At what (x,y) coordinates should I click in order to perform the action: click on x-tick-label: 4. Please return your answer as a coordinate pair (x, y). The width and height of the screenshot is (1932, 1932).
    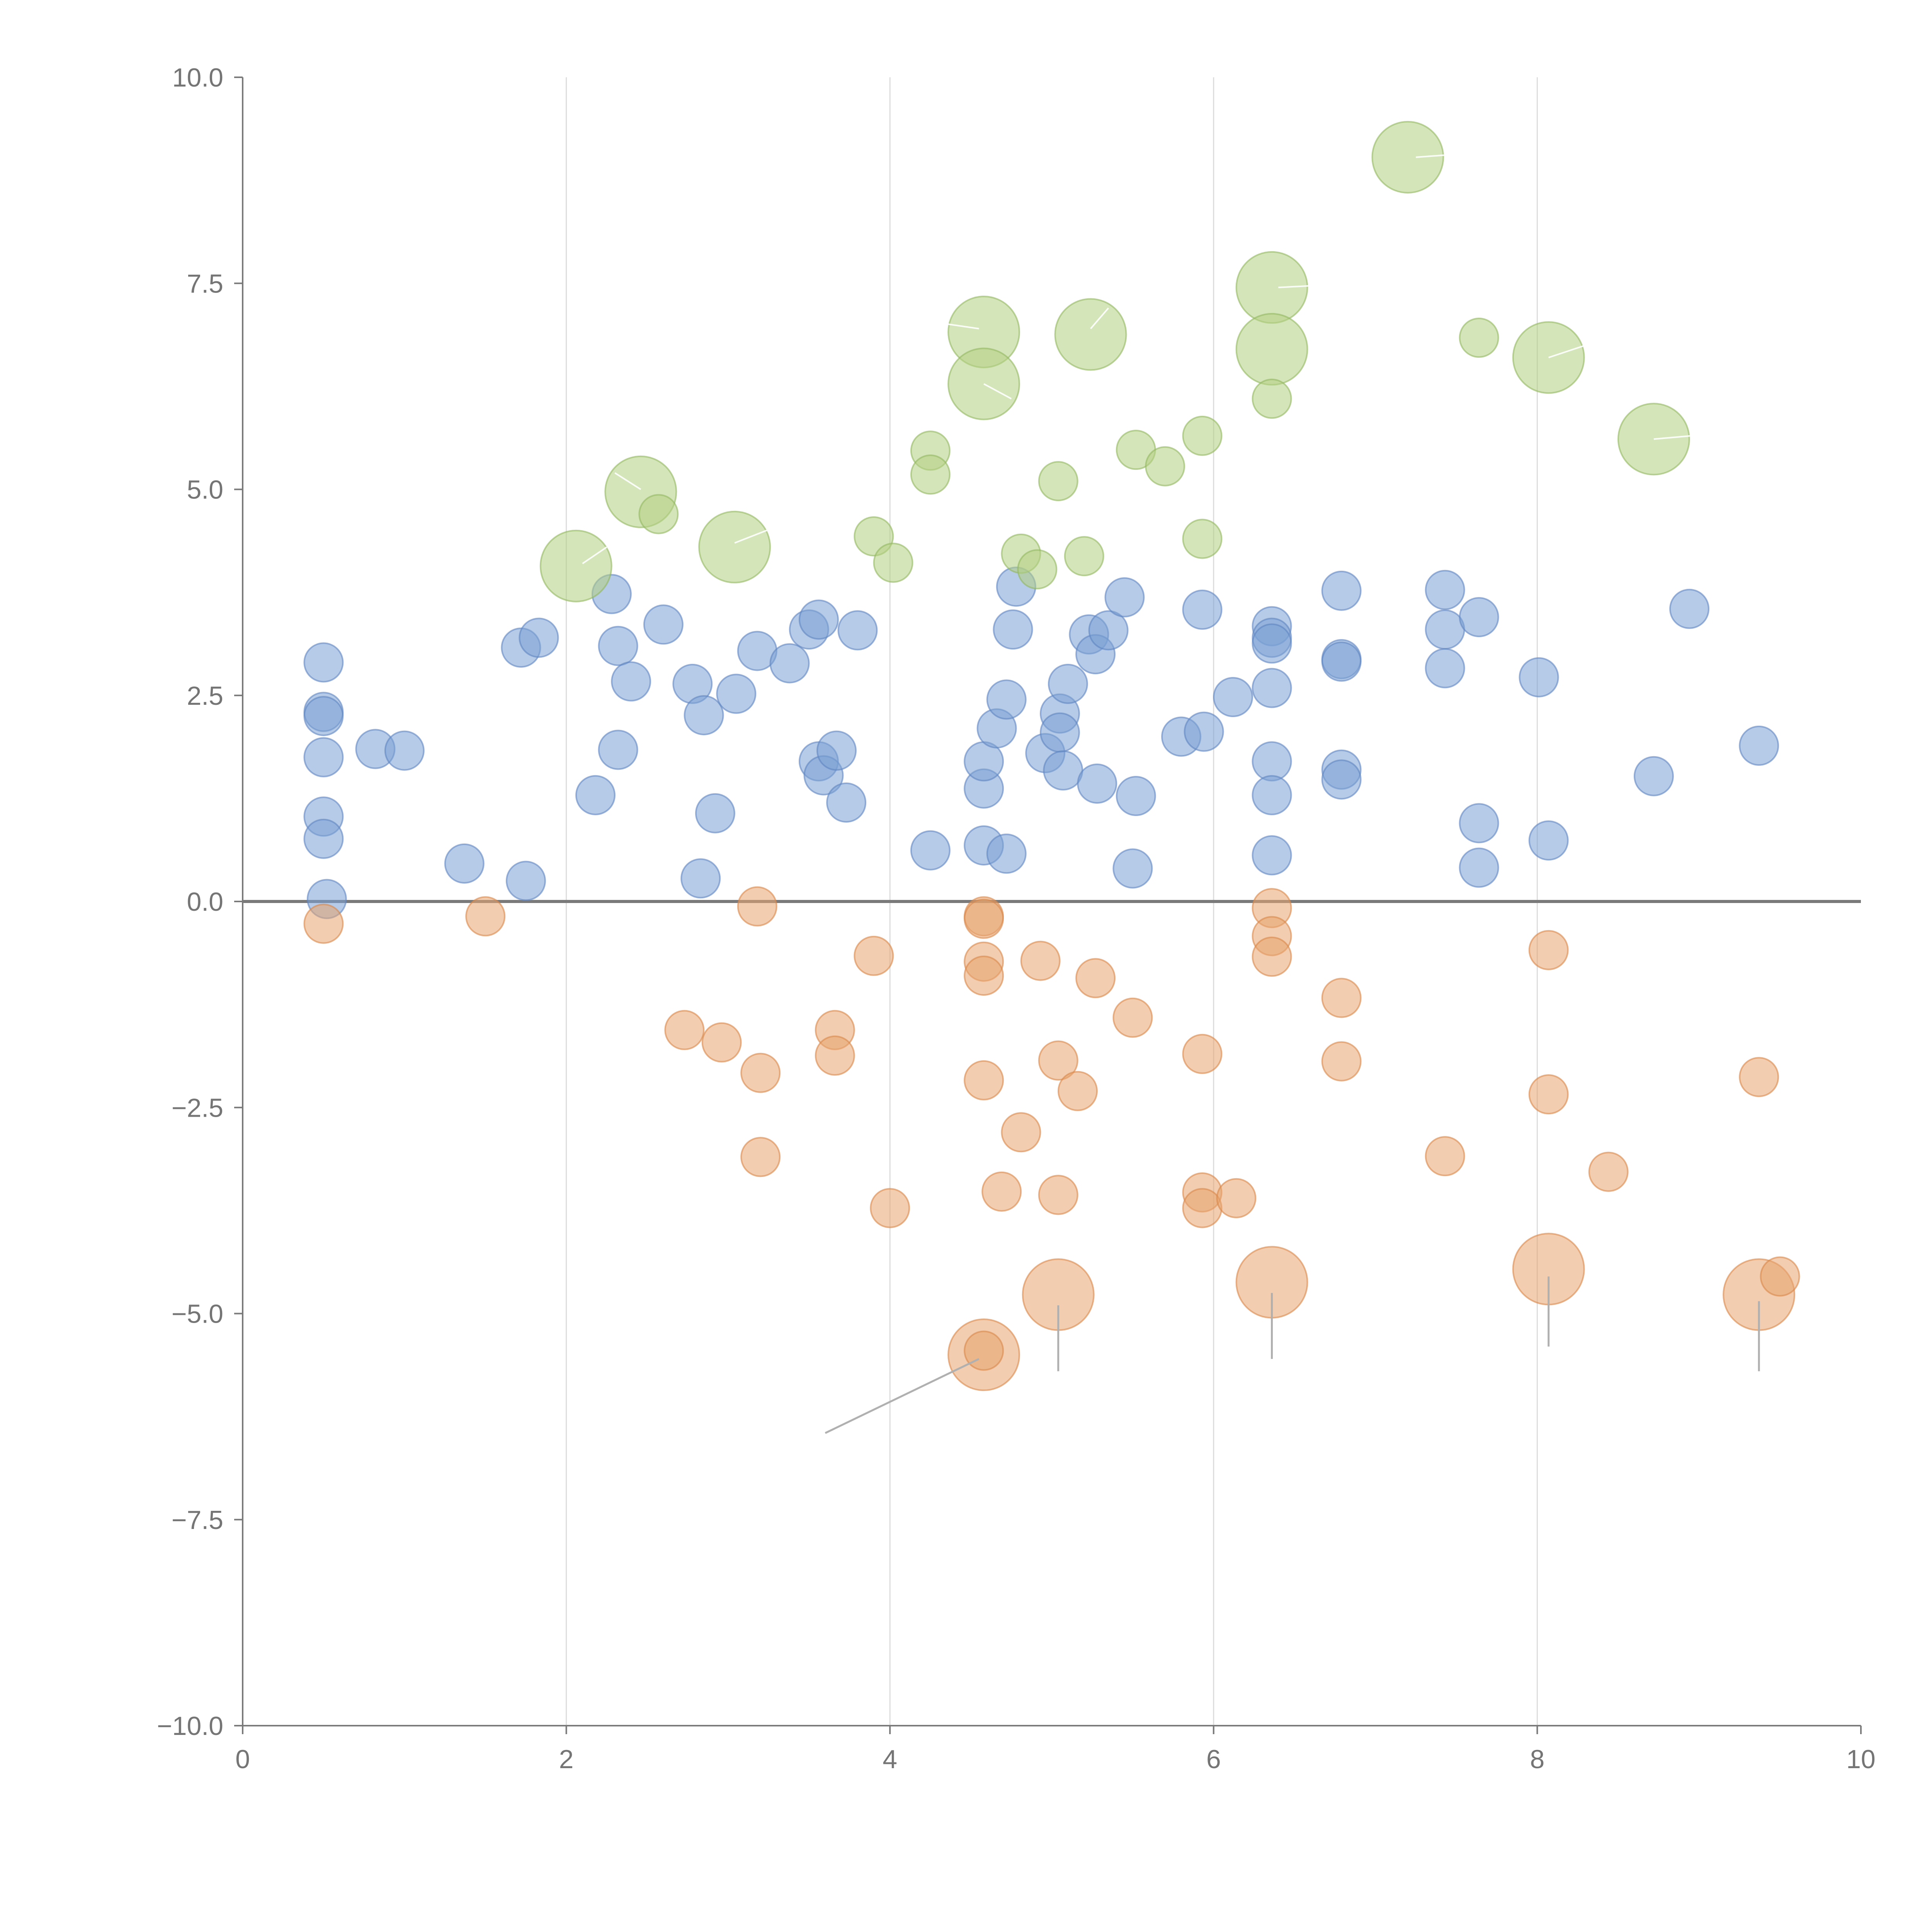
    Looking at the image, I should click on (890, 1759).